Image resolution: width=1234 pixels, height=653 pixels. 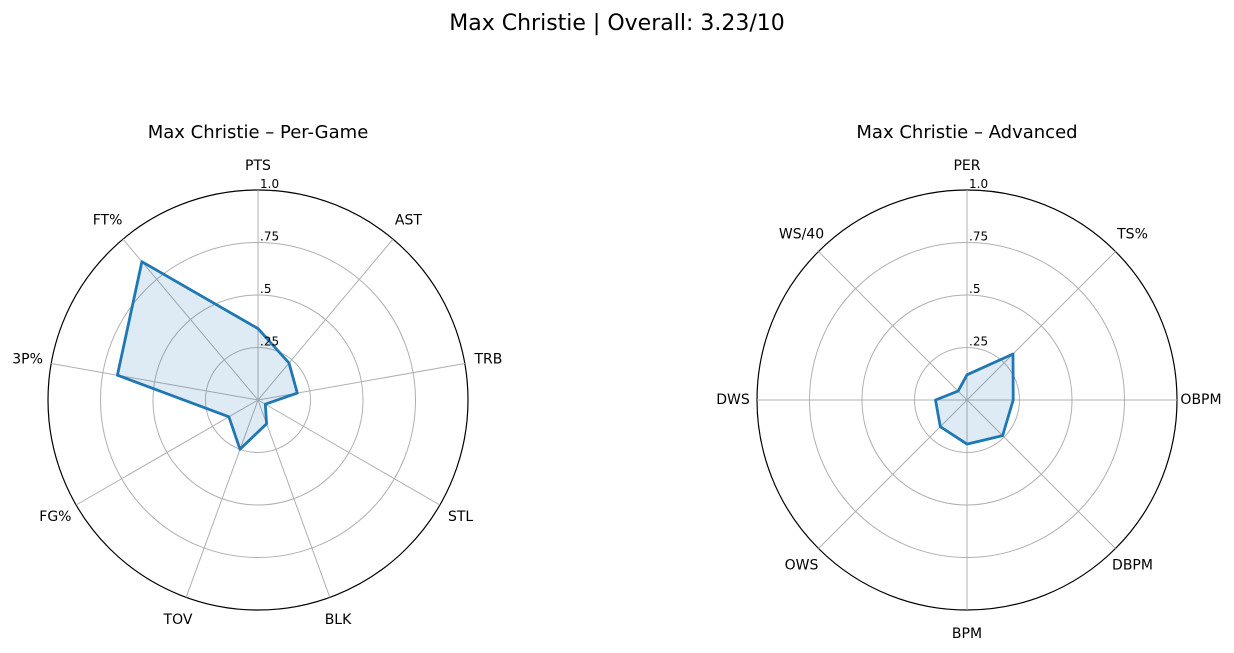 What do you see at coordinates (178, 620) in the screenshot?
I see `axis-label-tov: TOV` at bounding box center [178, 620].